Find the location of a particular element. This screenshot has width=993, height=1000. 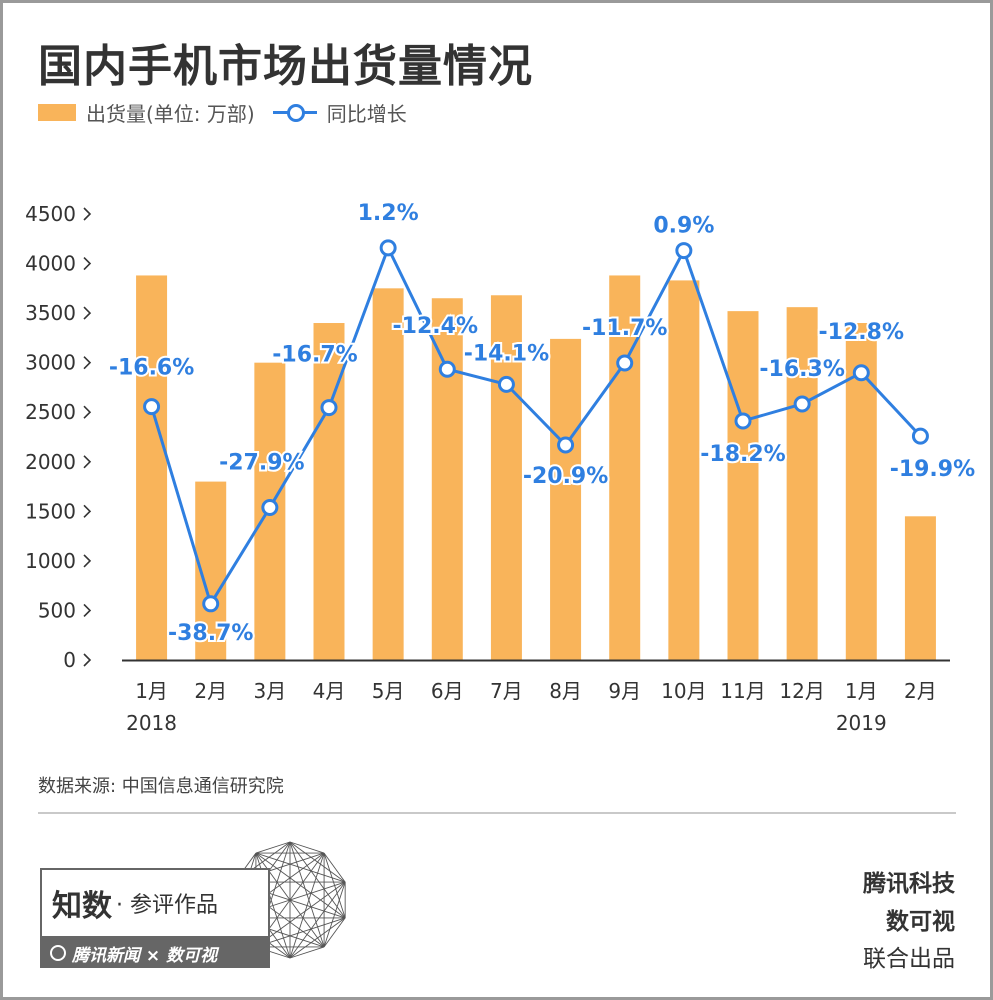

growth-data-label: -27.9% is located at coordinates (261, 462).